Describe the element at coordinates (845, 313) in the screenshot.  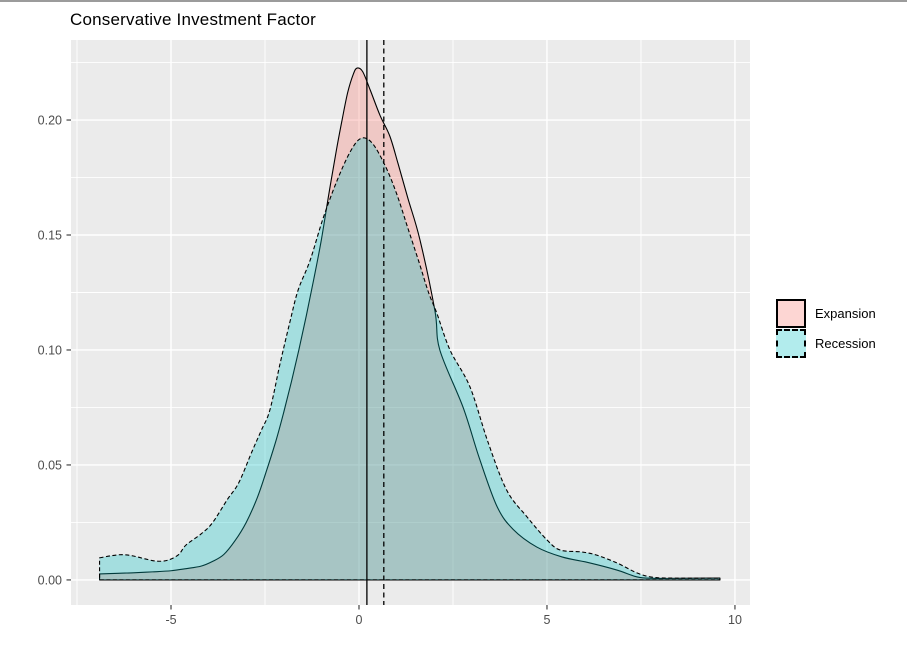
I see `legend-label-expansion: Expansion` at that location.